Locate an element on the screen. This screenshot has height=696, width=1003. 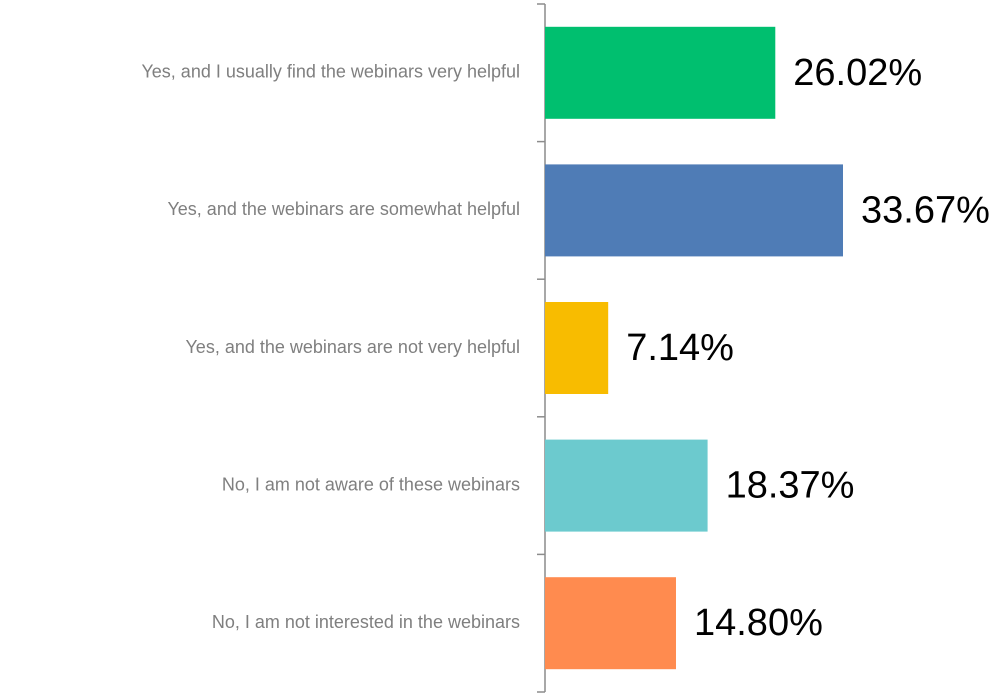
y-tick-label: No, I am not aware of these webinars is located at coordinates (371, 484).